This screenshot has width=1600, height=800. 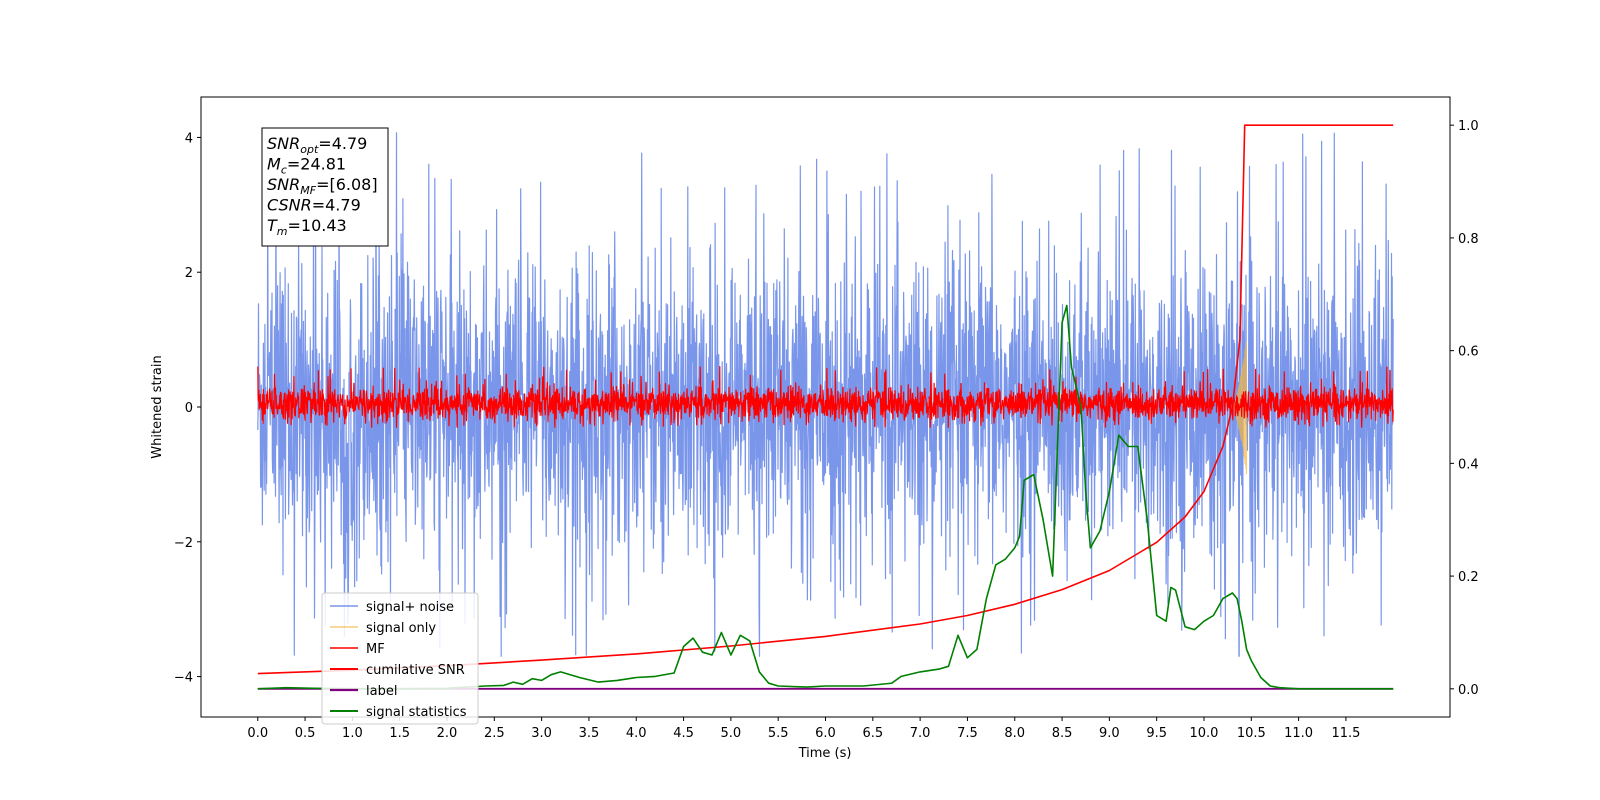 I want to click on x-tick-label: 8.5, so click(x=1062, y=733).